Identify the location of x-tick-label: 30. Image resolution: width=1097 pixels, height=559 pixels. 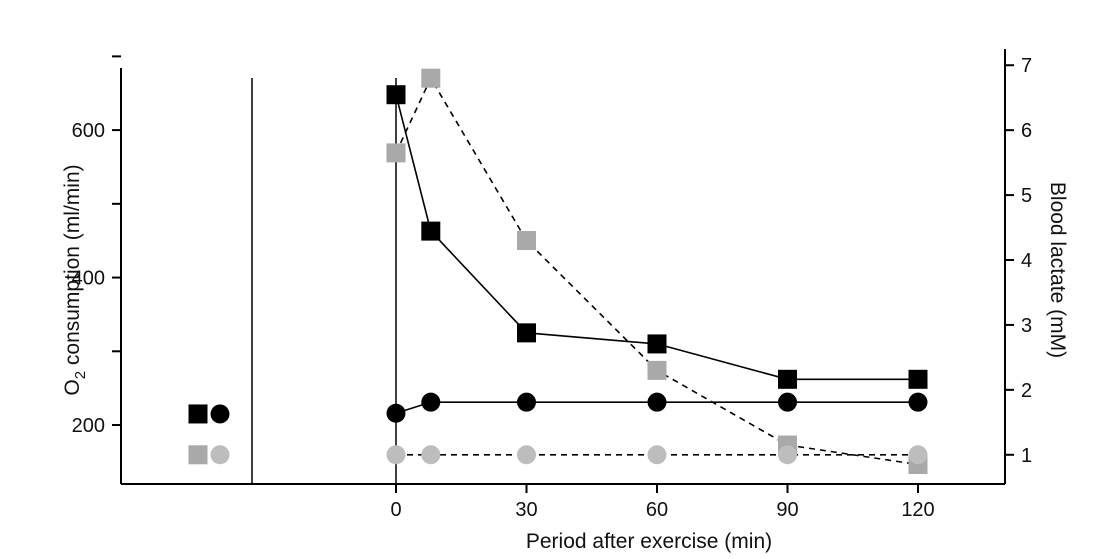
(526, 510).